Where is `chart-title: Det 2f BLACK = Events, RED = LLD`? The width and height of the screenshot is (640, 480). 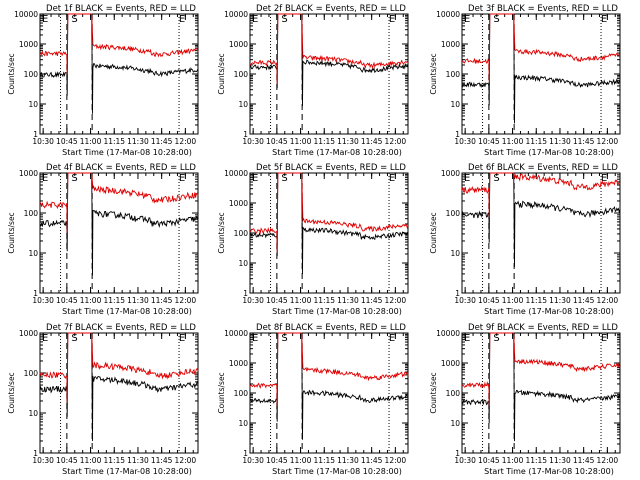 chart-title: Det 2f BLACK = Events, RED = LLD is located at coordinates (331, 9).